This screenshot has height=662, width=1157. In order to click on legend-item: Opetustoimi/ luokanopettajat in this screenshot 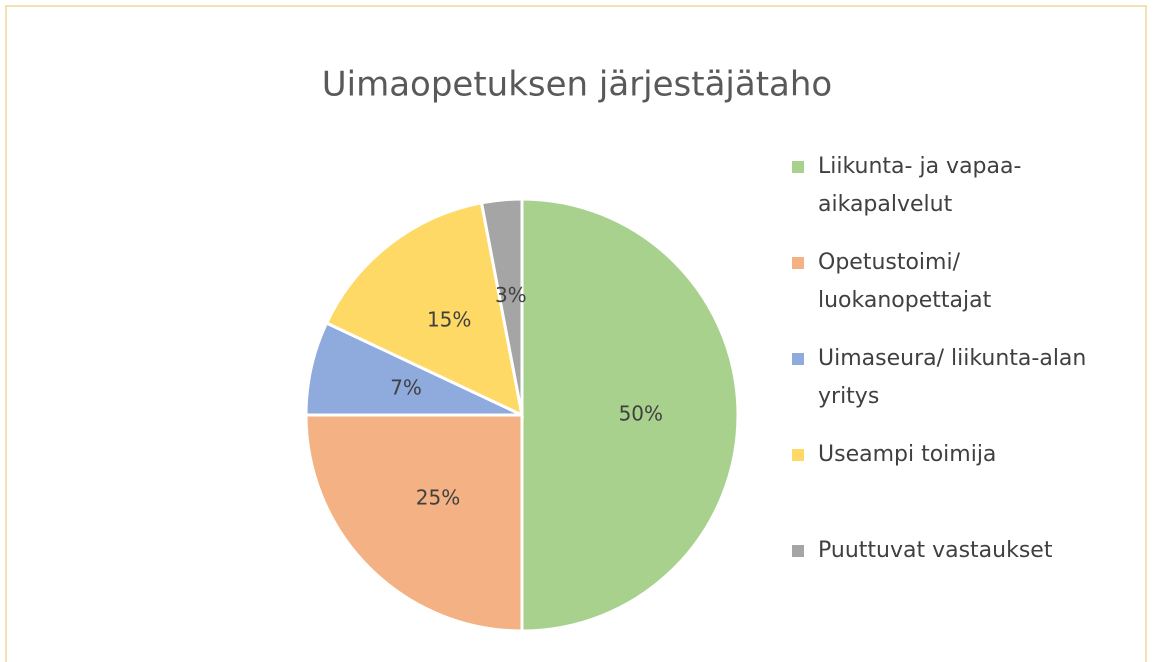, I will do `click(942, 292)`.